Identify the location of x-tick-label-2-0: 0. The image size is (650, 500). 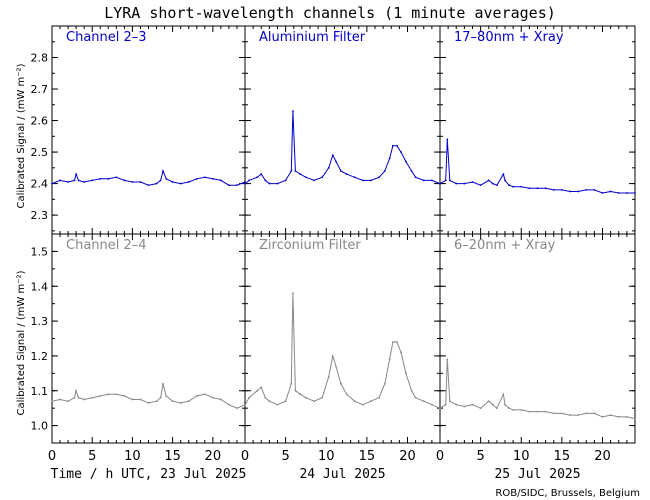
(440, 456).